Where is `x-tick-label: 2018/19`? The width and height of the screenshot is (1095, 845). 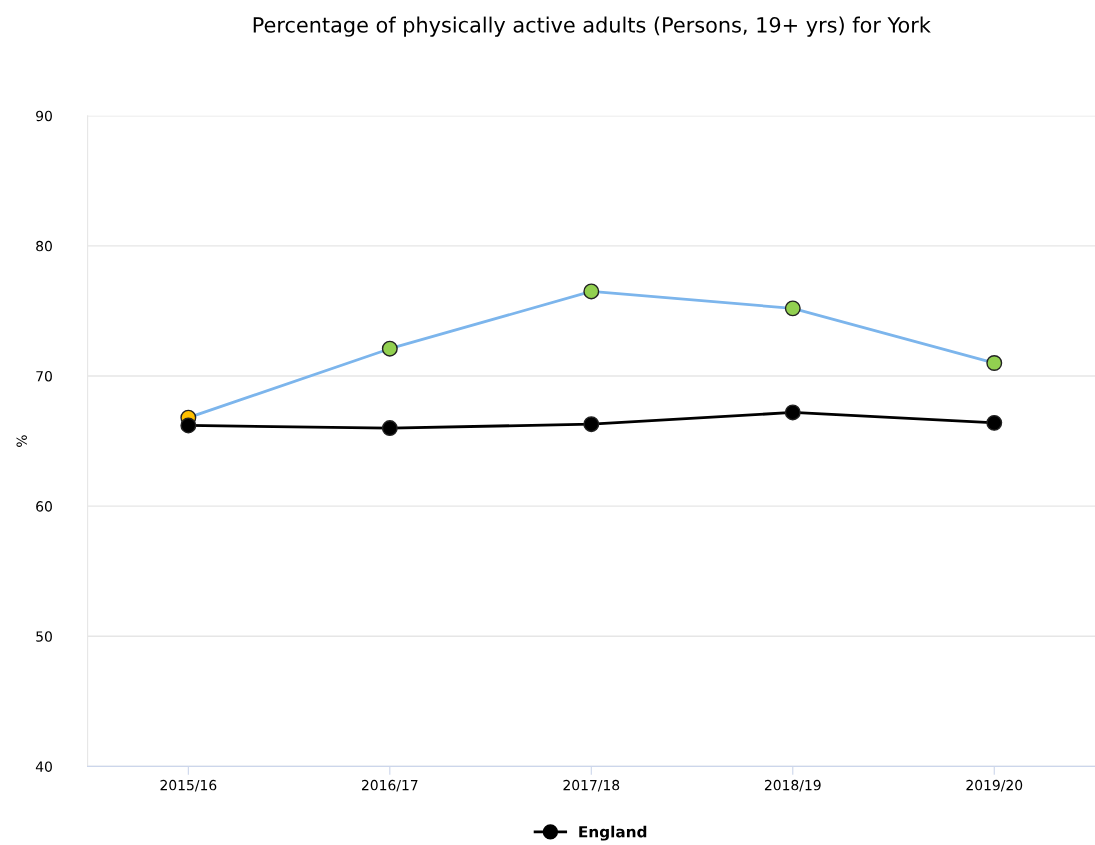 x-tick-label: 2018/19 is located at coordinates (792, 785).